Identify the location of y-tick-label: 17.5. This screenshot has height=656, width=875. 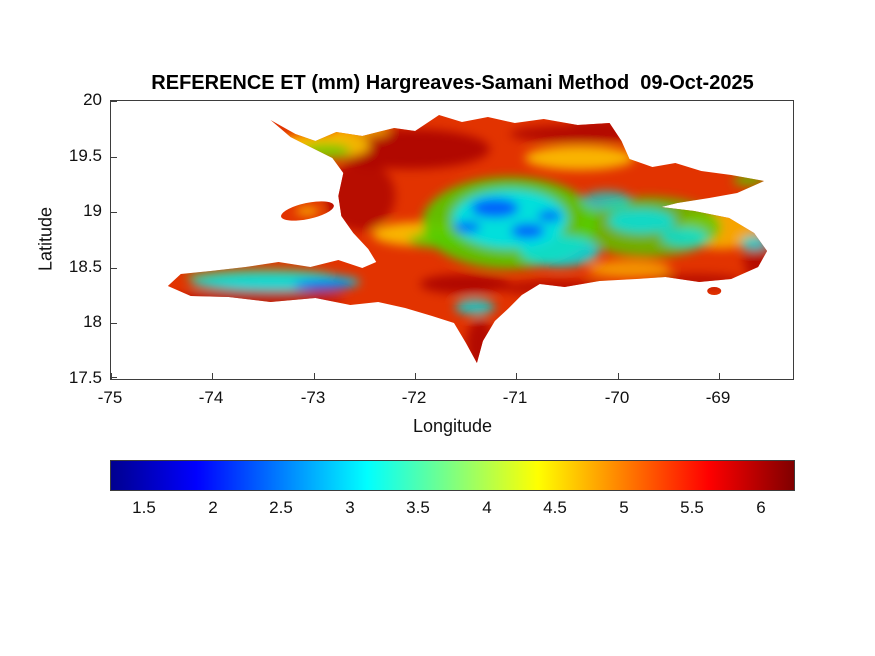
(85, 377).